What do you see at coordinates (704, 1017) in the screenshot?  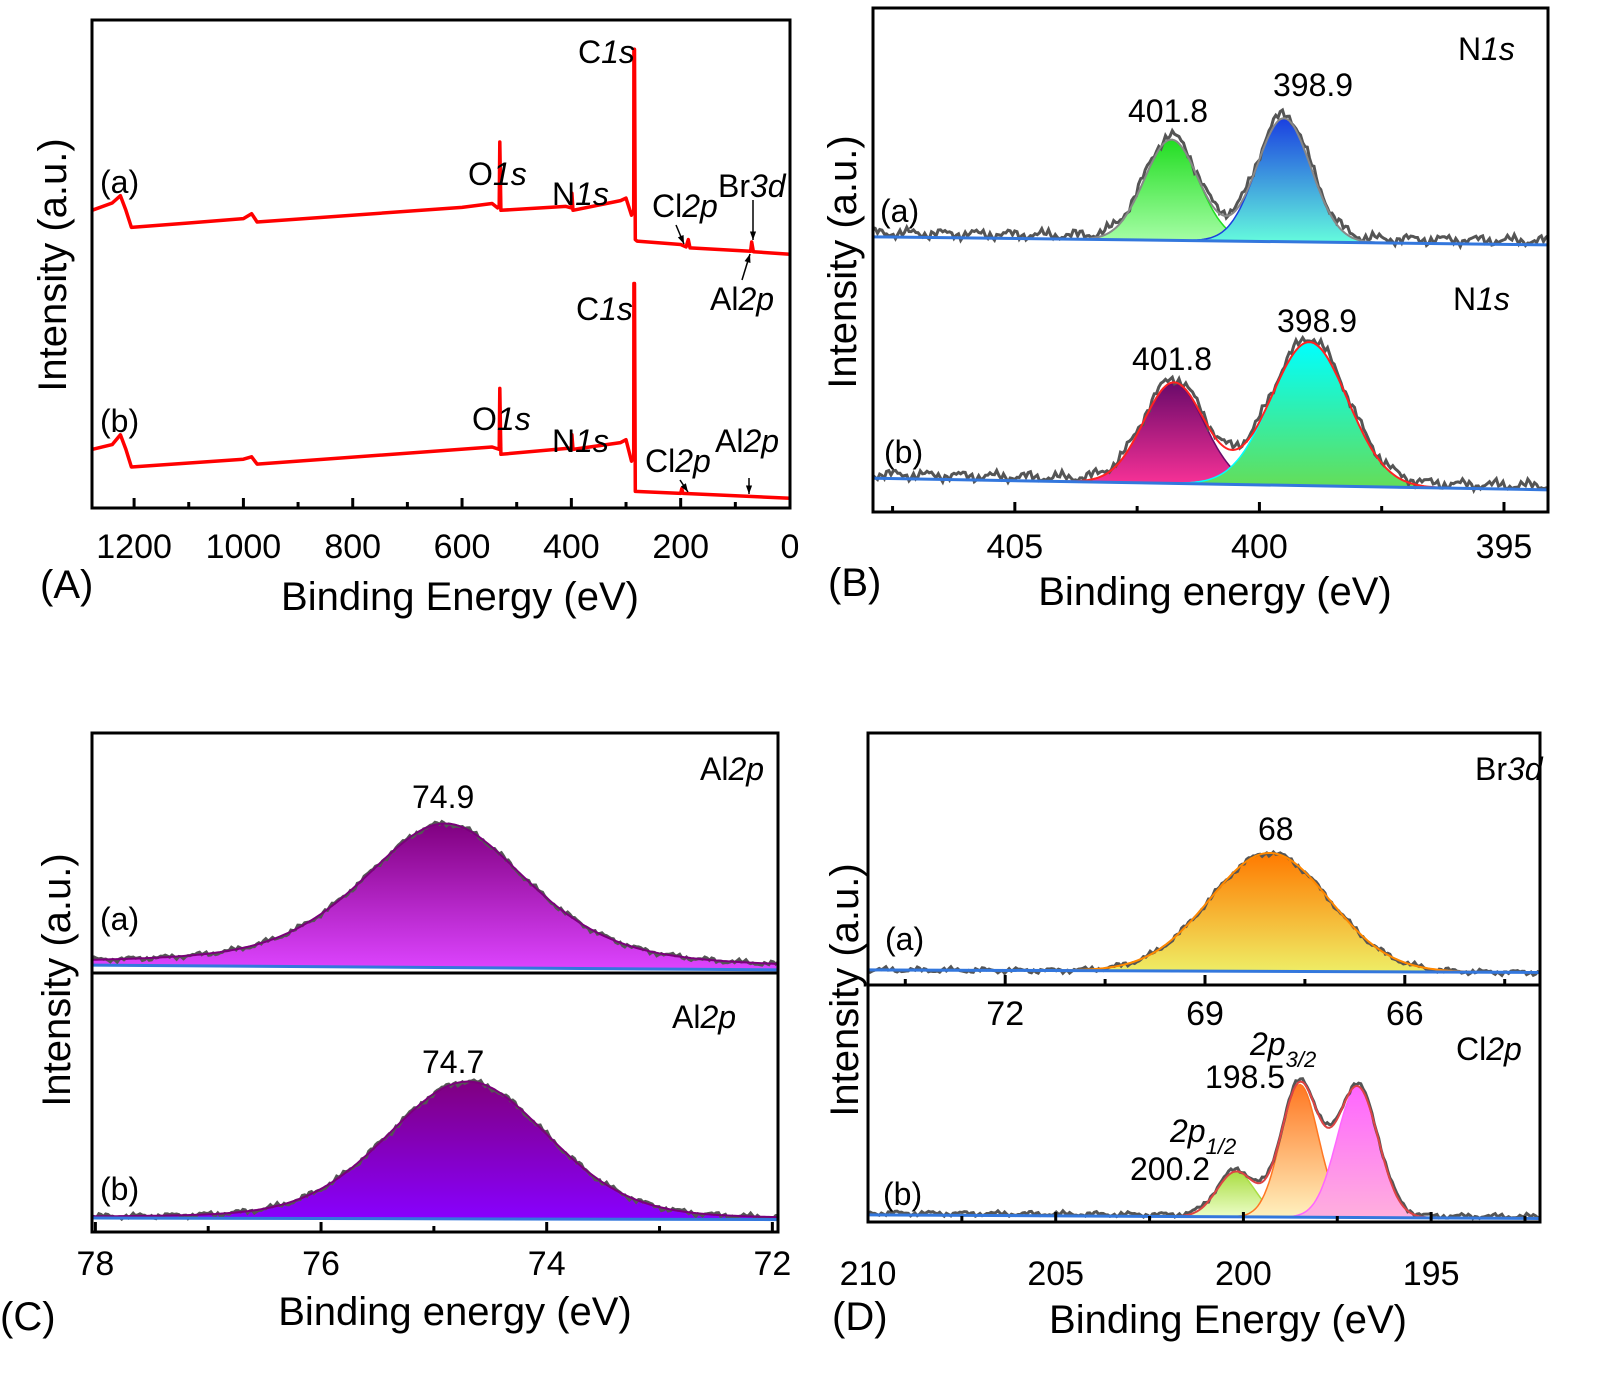 I see `core-level-label: Al2p` at bounding box center [704, 1017].